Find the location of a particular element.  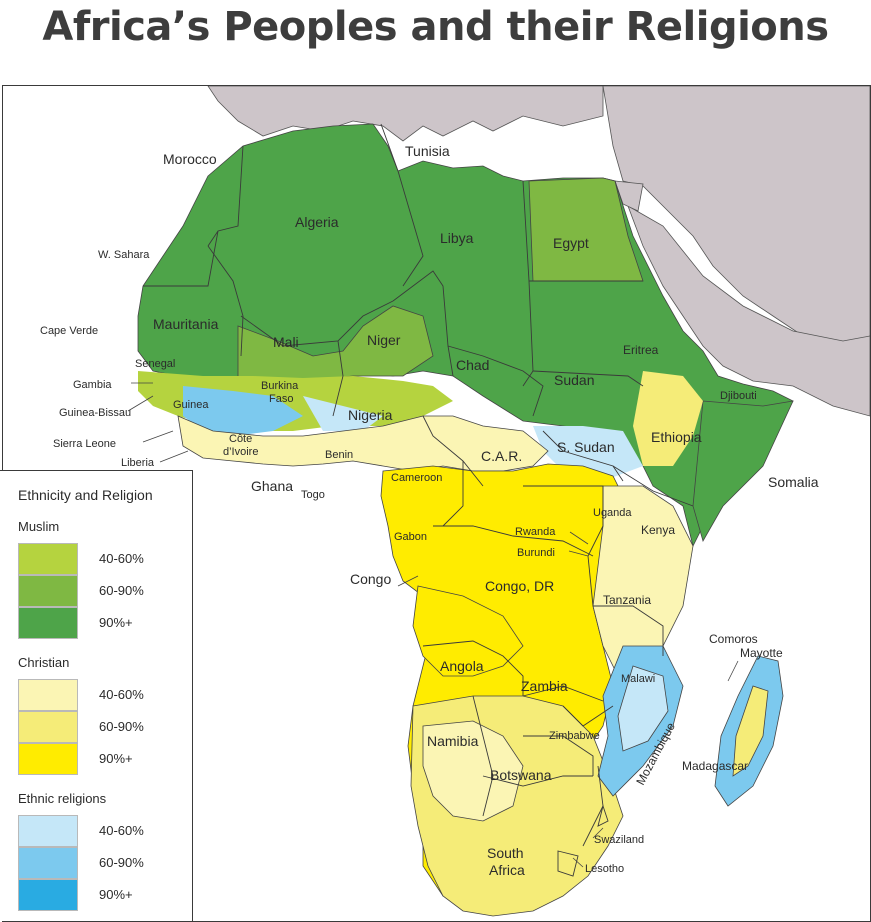

label-zambia: Zambia is located at coordinates (544, 686).